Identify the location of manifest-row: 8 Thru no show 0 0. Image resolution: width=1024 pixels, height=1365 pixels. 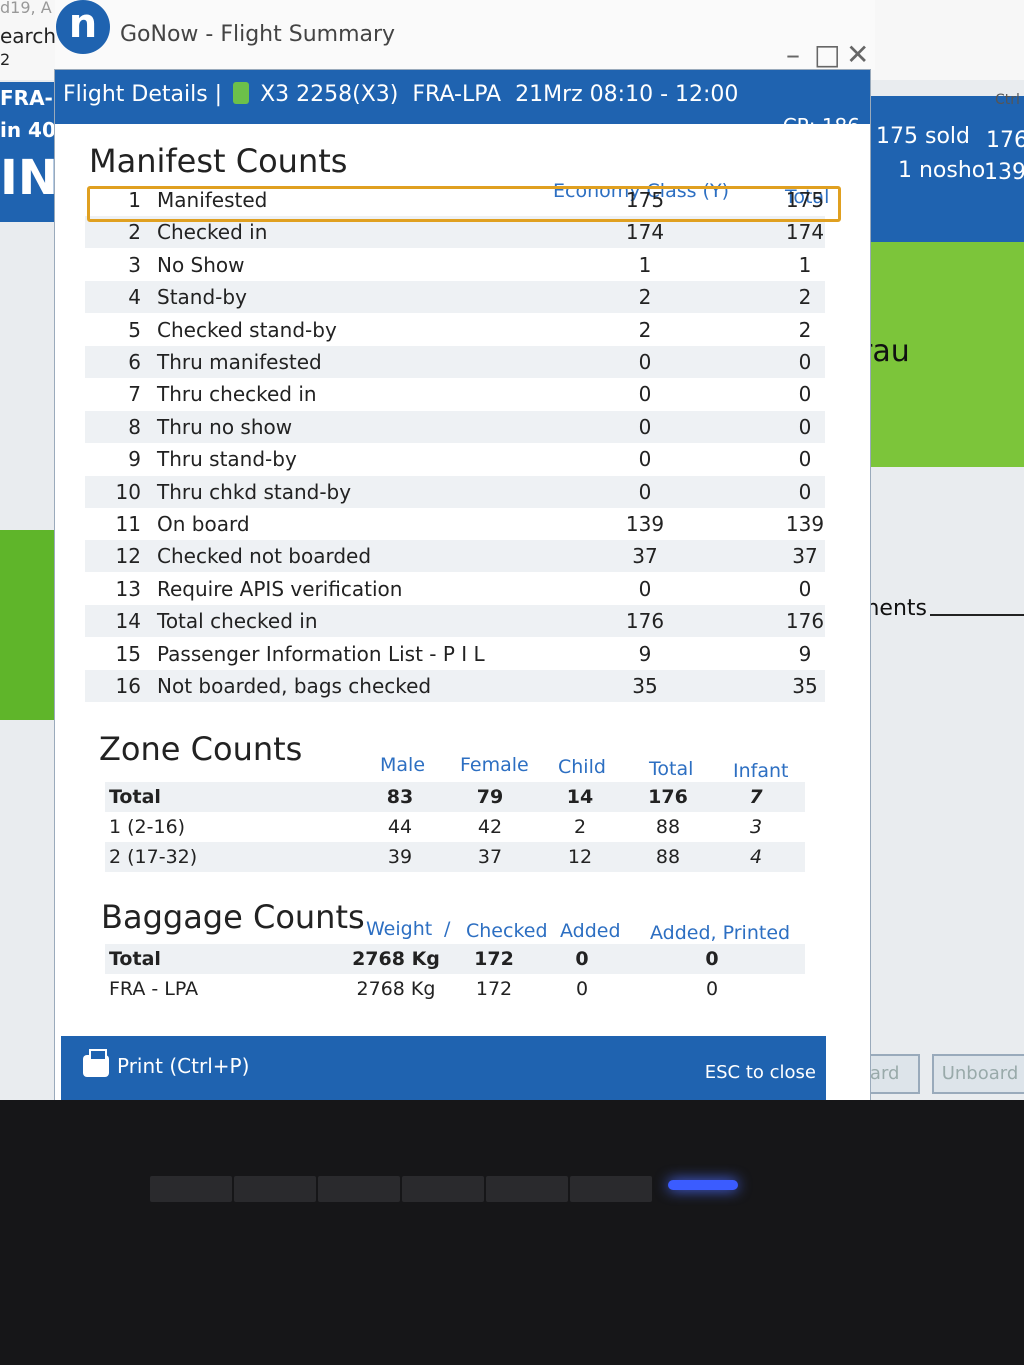
(455, 426).